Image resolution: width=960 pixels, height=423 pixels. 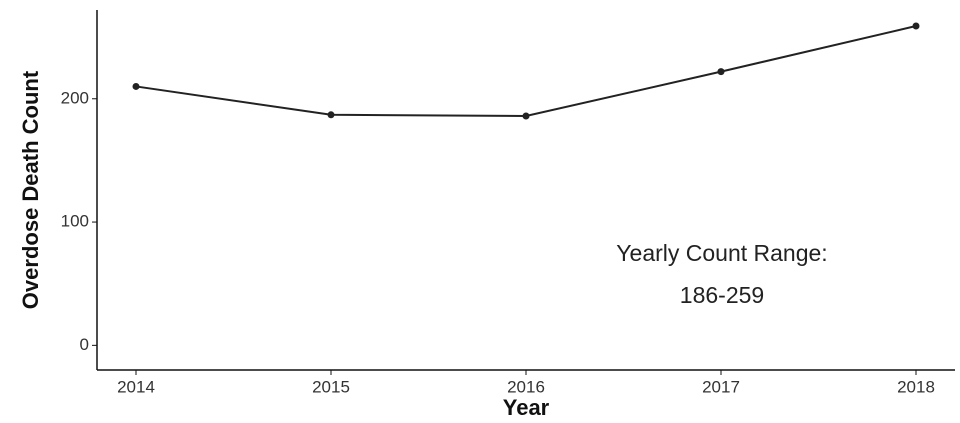 I want to click on x-tick-label: 2014, so click(x=136, y=386).